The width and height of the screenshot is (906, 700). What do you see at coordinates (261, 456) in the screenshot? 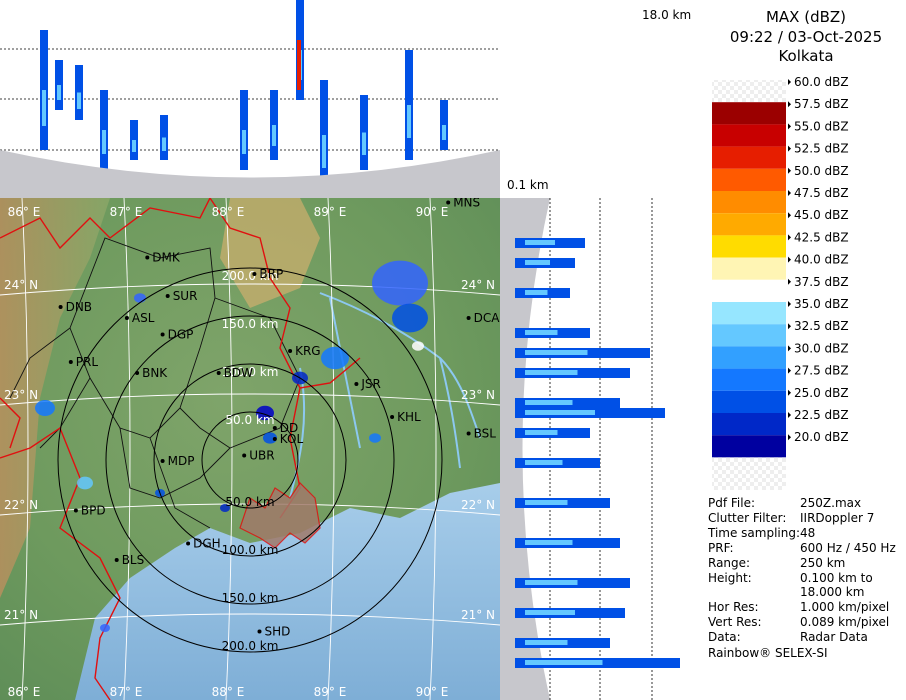
I see `city-label-ubr: UBR` at bounding box center [261, 456].